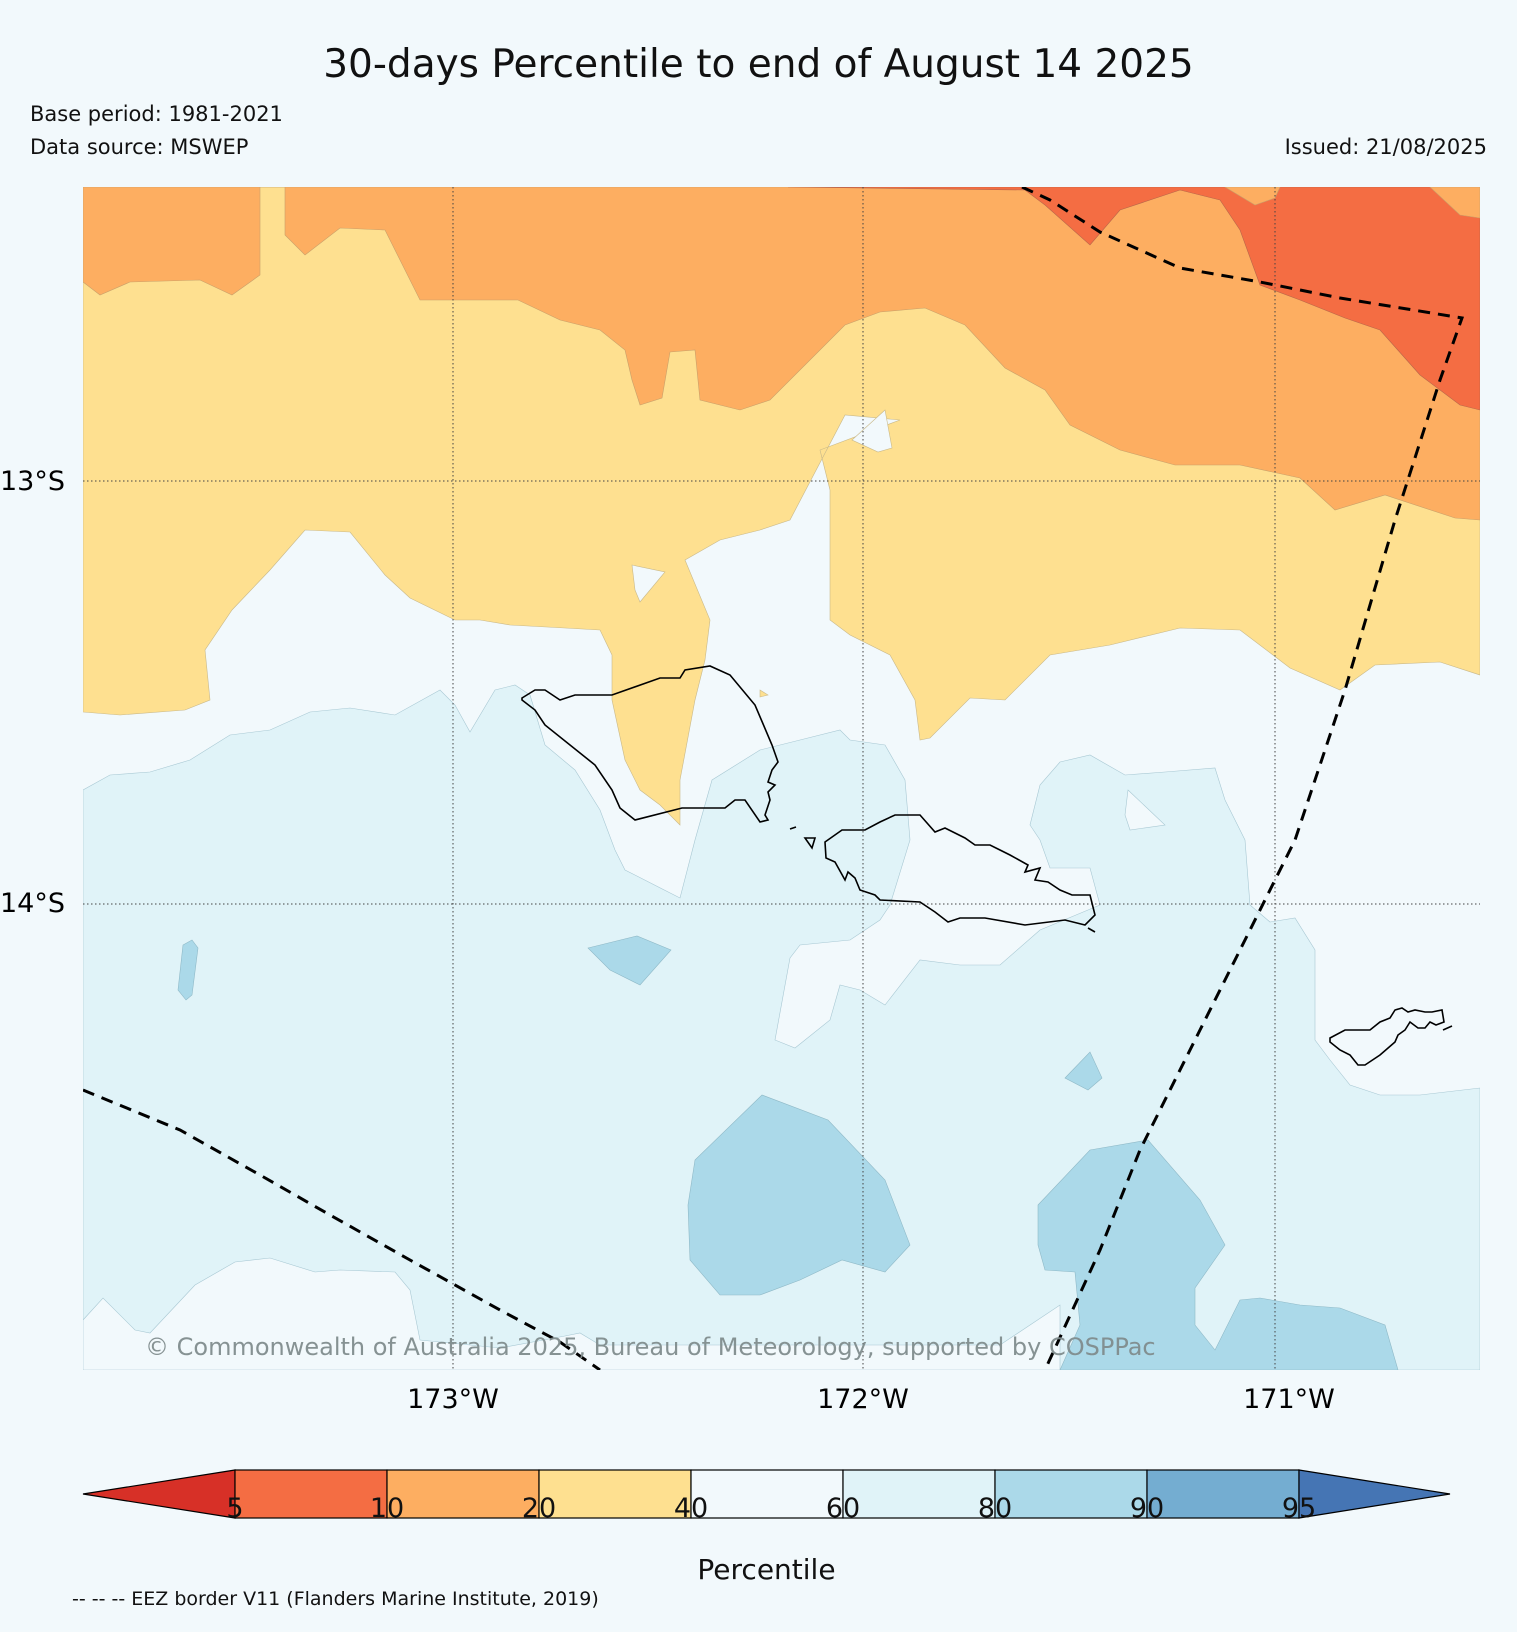  What do you see at coordinates (995, 1508) in the screenshot?
I see `cb-tick-80: 80` at bounding box center [995, 1508].